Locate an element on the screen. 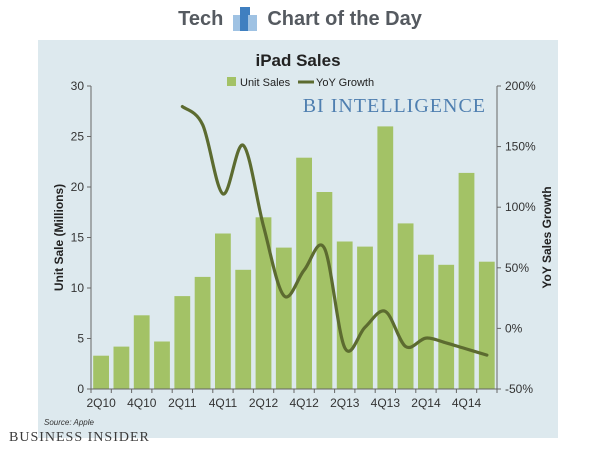  y-tick-label: 15 is located at coordinates (78, 238).